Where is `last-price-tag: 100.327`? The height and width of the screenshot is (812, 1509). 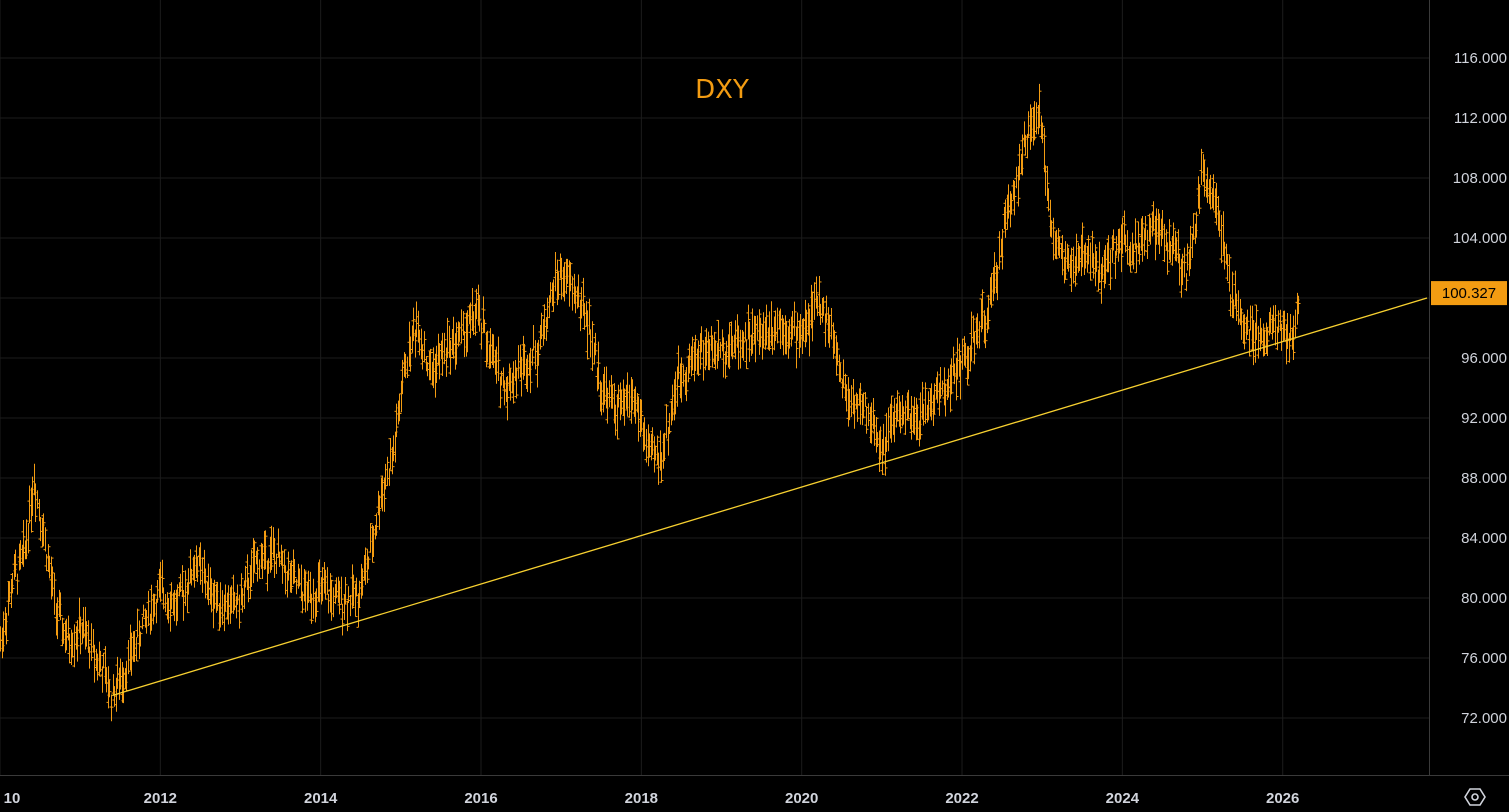 last-price-tag: 100.327 is located at coordinates (1469, 293).